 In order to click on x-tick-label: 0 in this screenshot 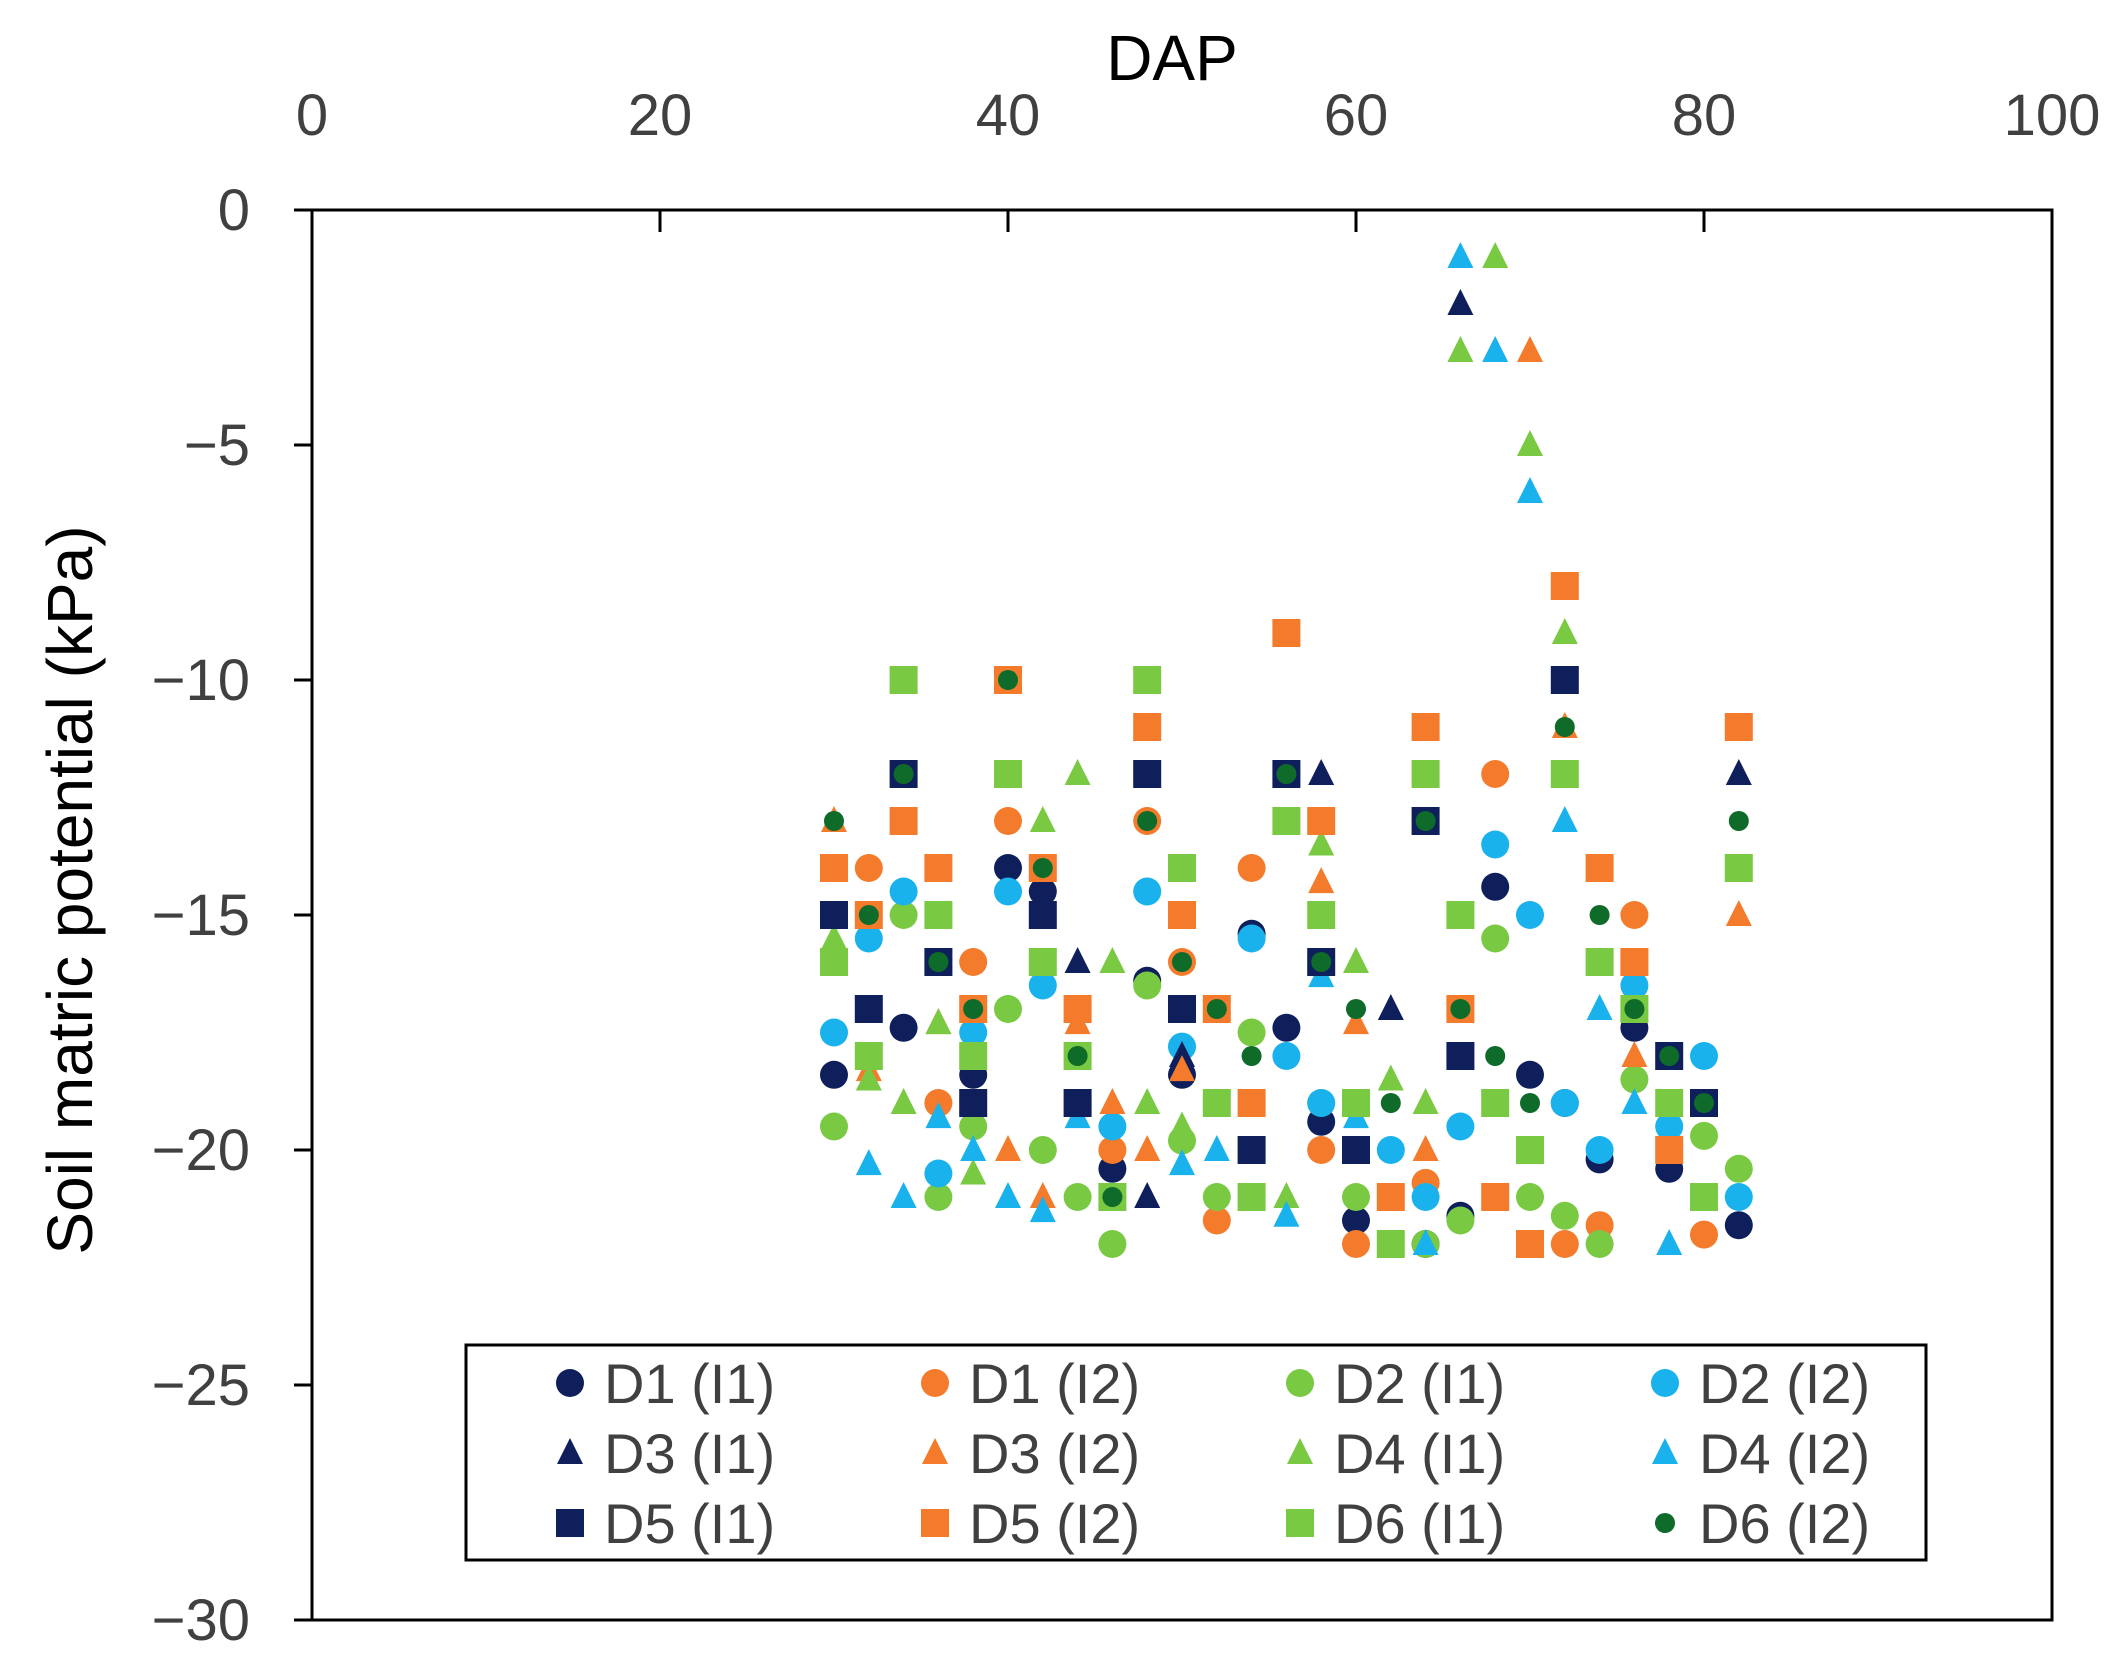, I will do `click(312, 115)`.